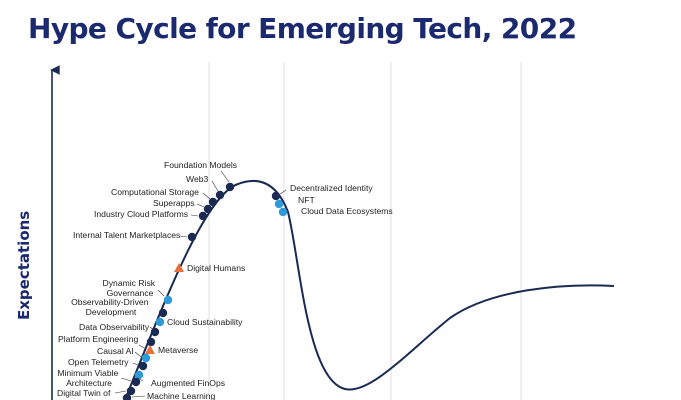 The height and width of the screenshot is (400, 681). Describe the element at coordinates (131, 391) in the screenshot. I see `marker-digital-twin` at that location.